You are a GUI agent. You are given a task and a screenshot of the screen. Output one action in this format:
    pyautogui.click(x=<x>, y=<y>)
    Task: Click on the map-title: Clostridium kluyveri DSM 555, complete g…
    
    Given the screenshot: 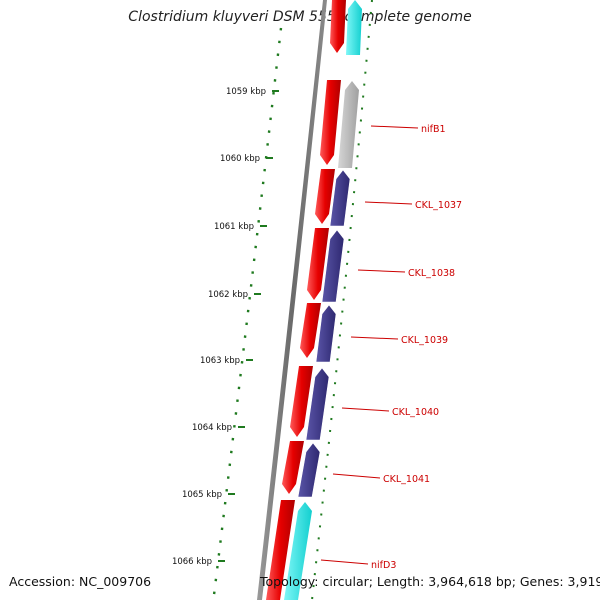 What is the action you would take?
    pyautogui.click(x=300, y=17)
    